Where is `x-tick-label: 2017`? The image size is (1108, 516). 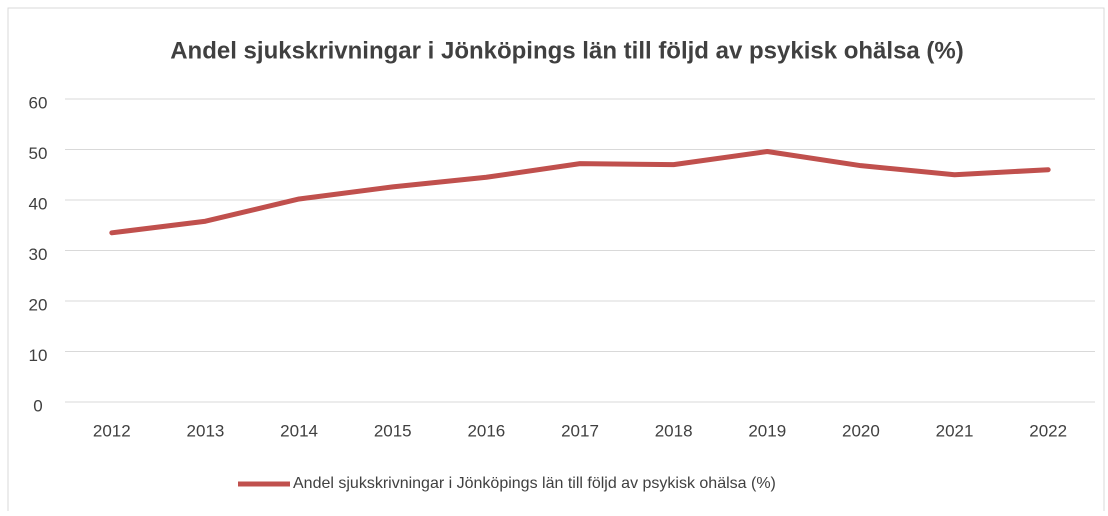
x-tick-label: 2017 is located at coordinates (580, 430).